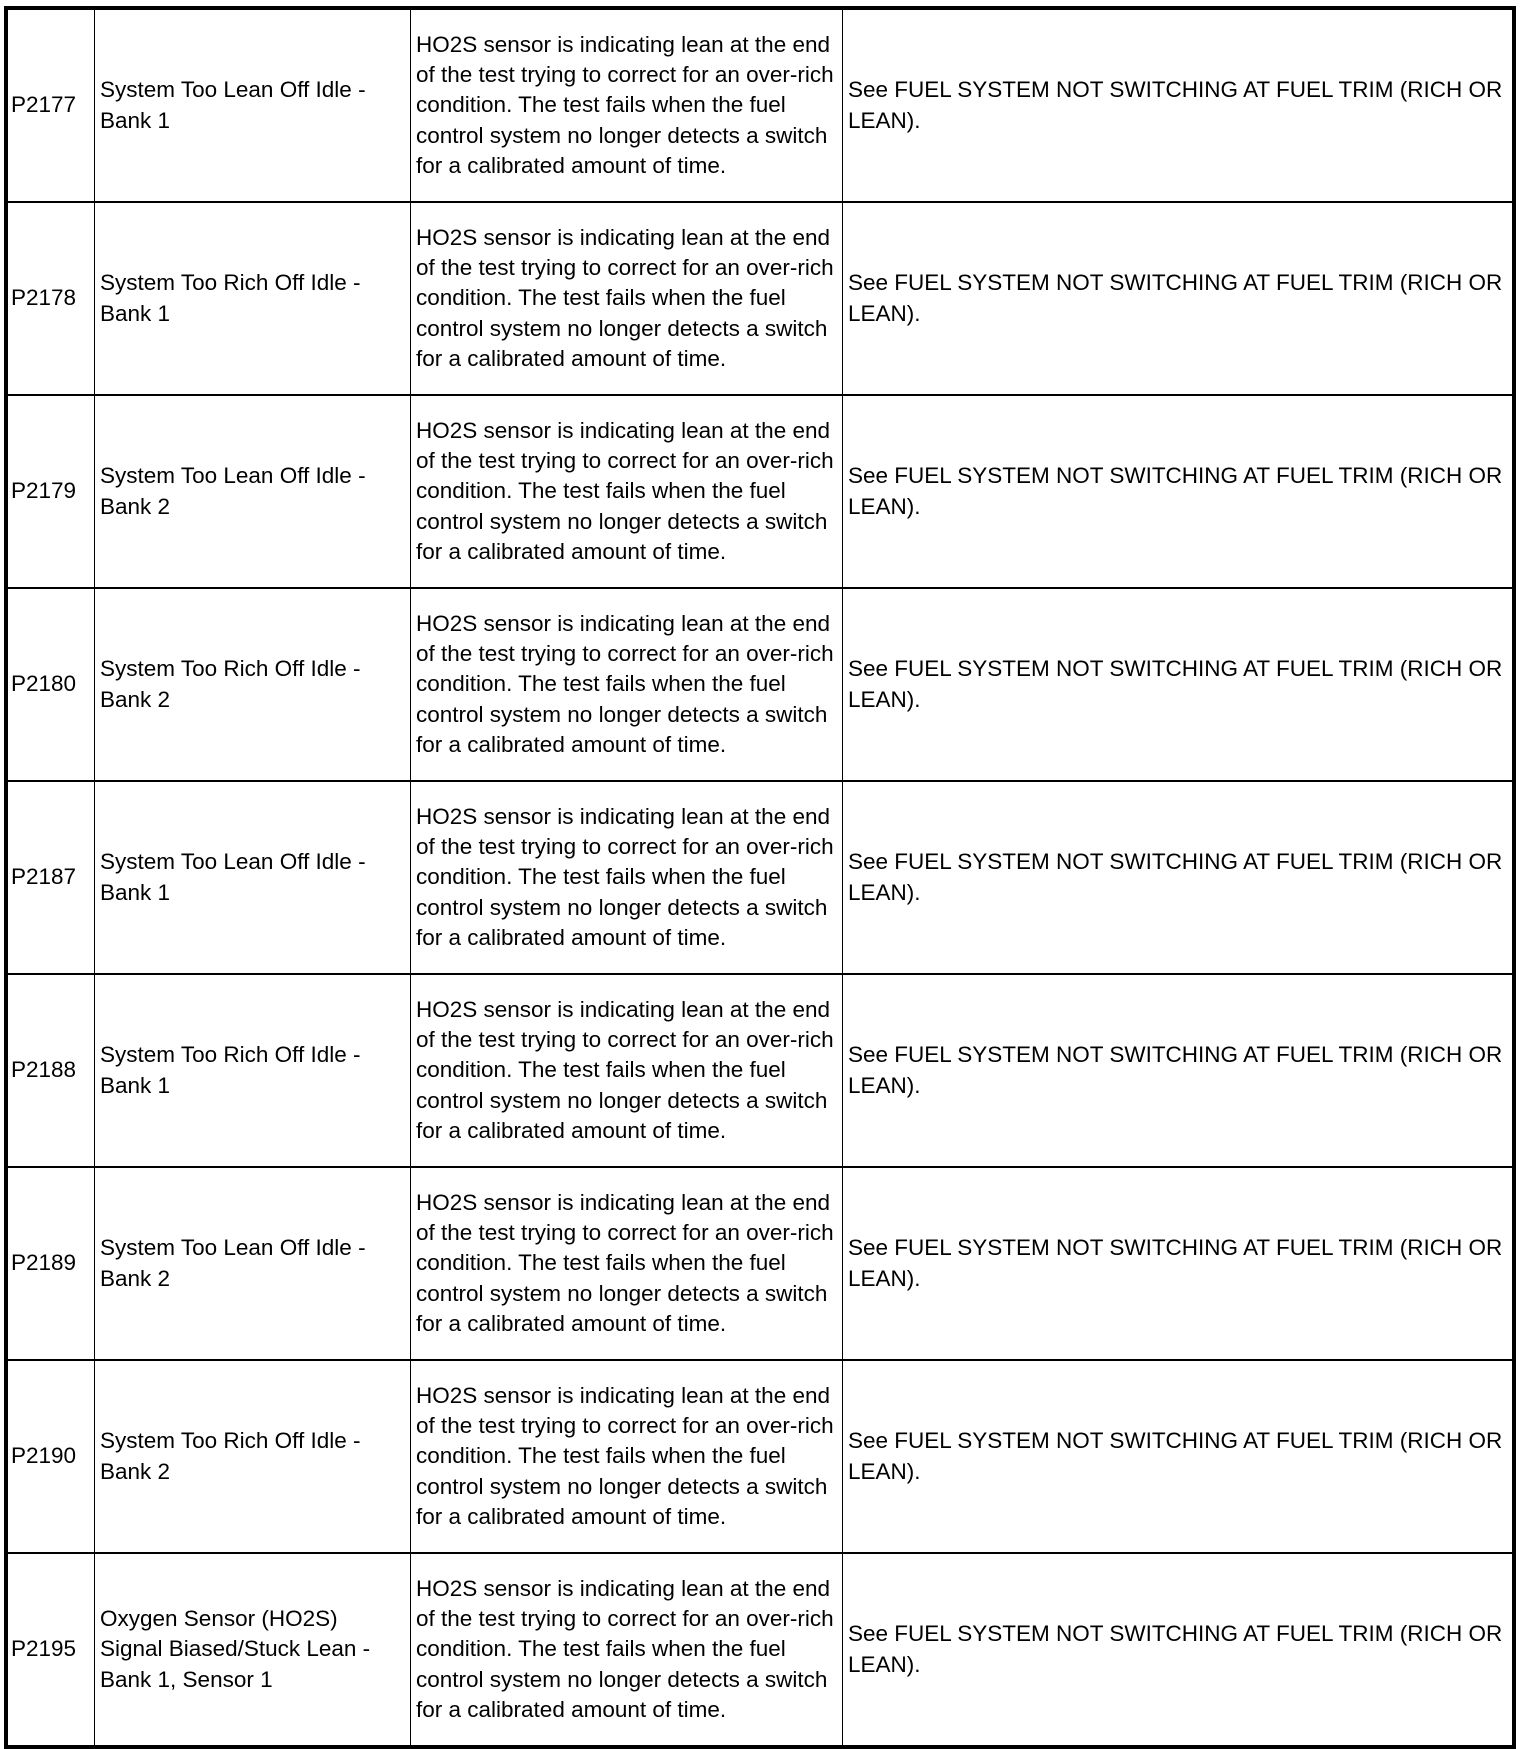 The image size is (1520, 1749). What do you see at coordinates (50, 491) in the screenshot?
I see `dtc-code: P2179` at bounding box center [50, 491].